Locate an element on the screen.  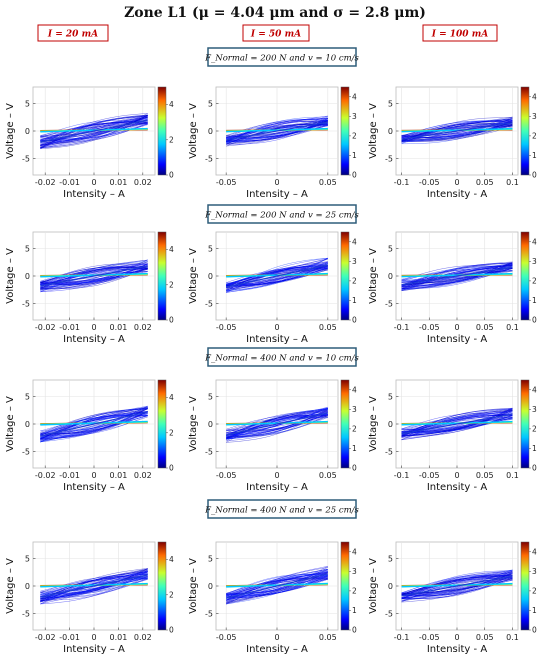
x-tick-label: -0.01 is located at coordinates (69, 475).